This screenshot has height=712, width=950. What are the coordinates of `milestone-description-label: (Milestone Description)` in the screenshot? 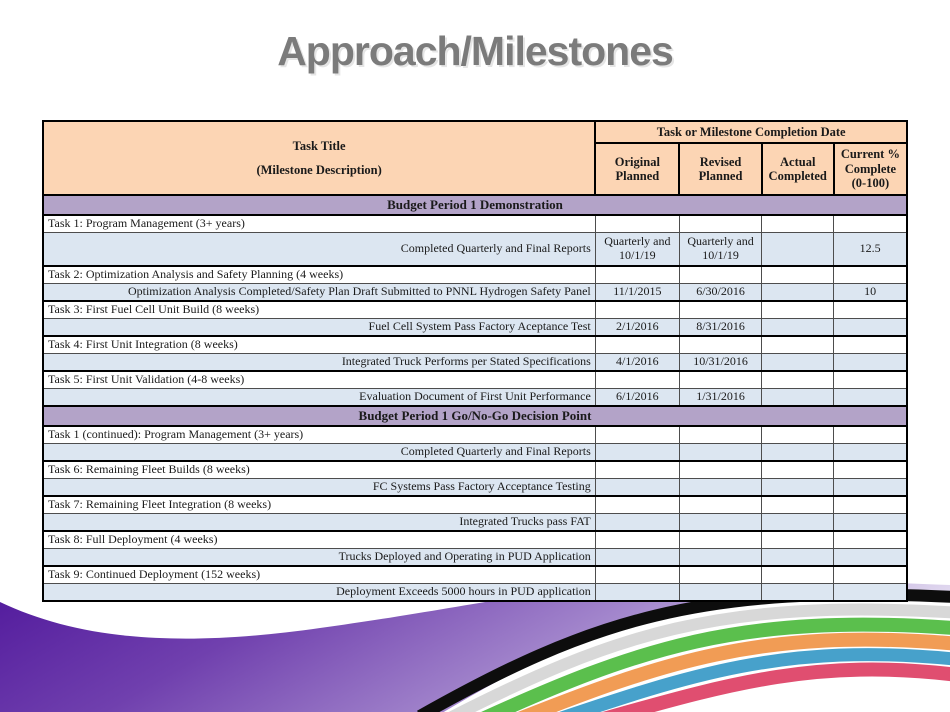 It's located at (319, 170).